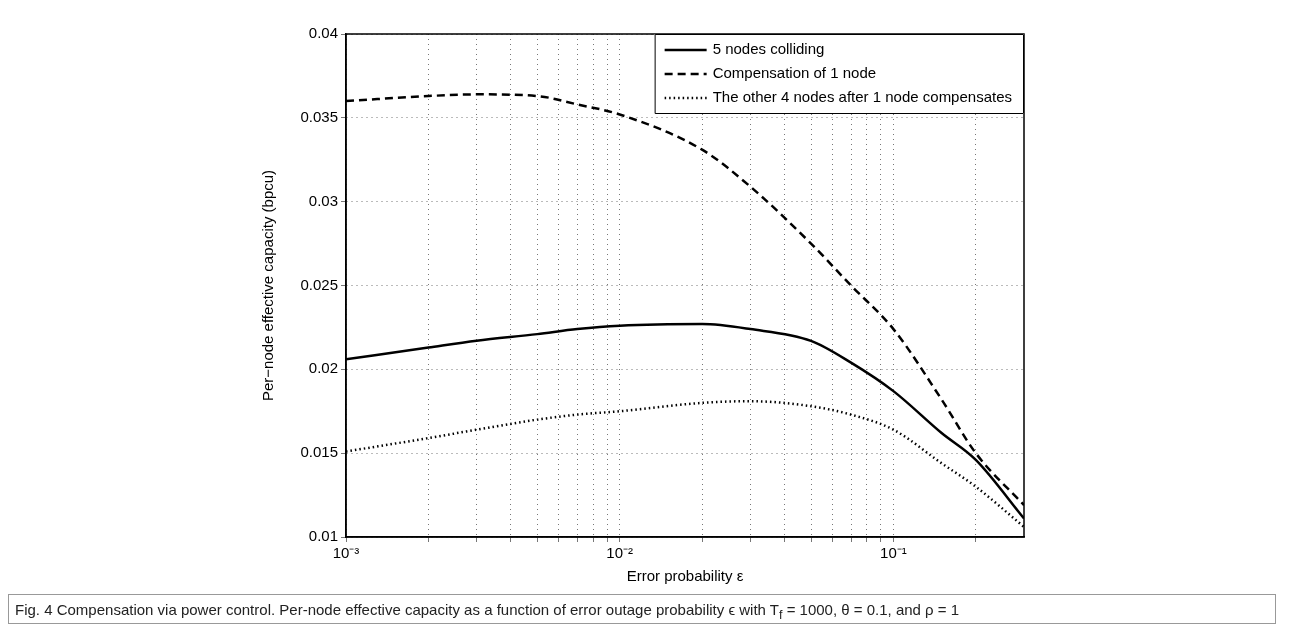 This screenshot has width=1292, height=636. What do you see at coordinates (319, 284) in the screenshot?
I see `y-tick-label: 0.025` at bounding box center [319, 284].